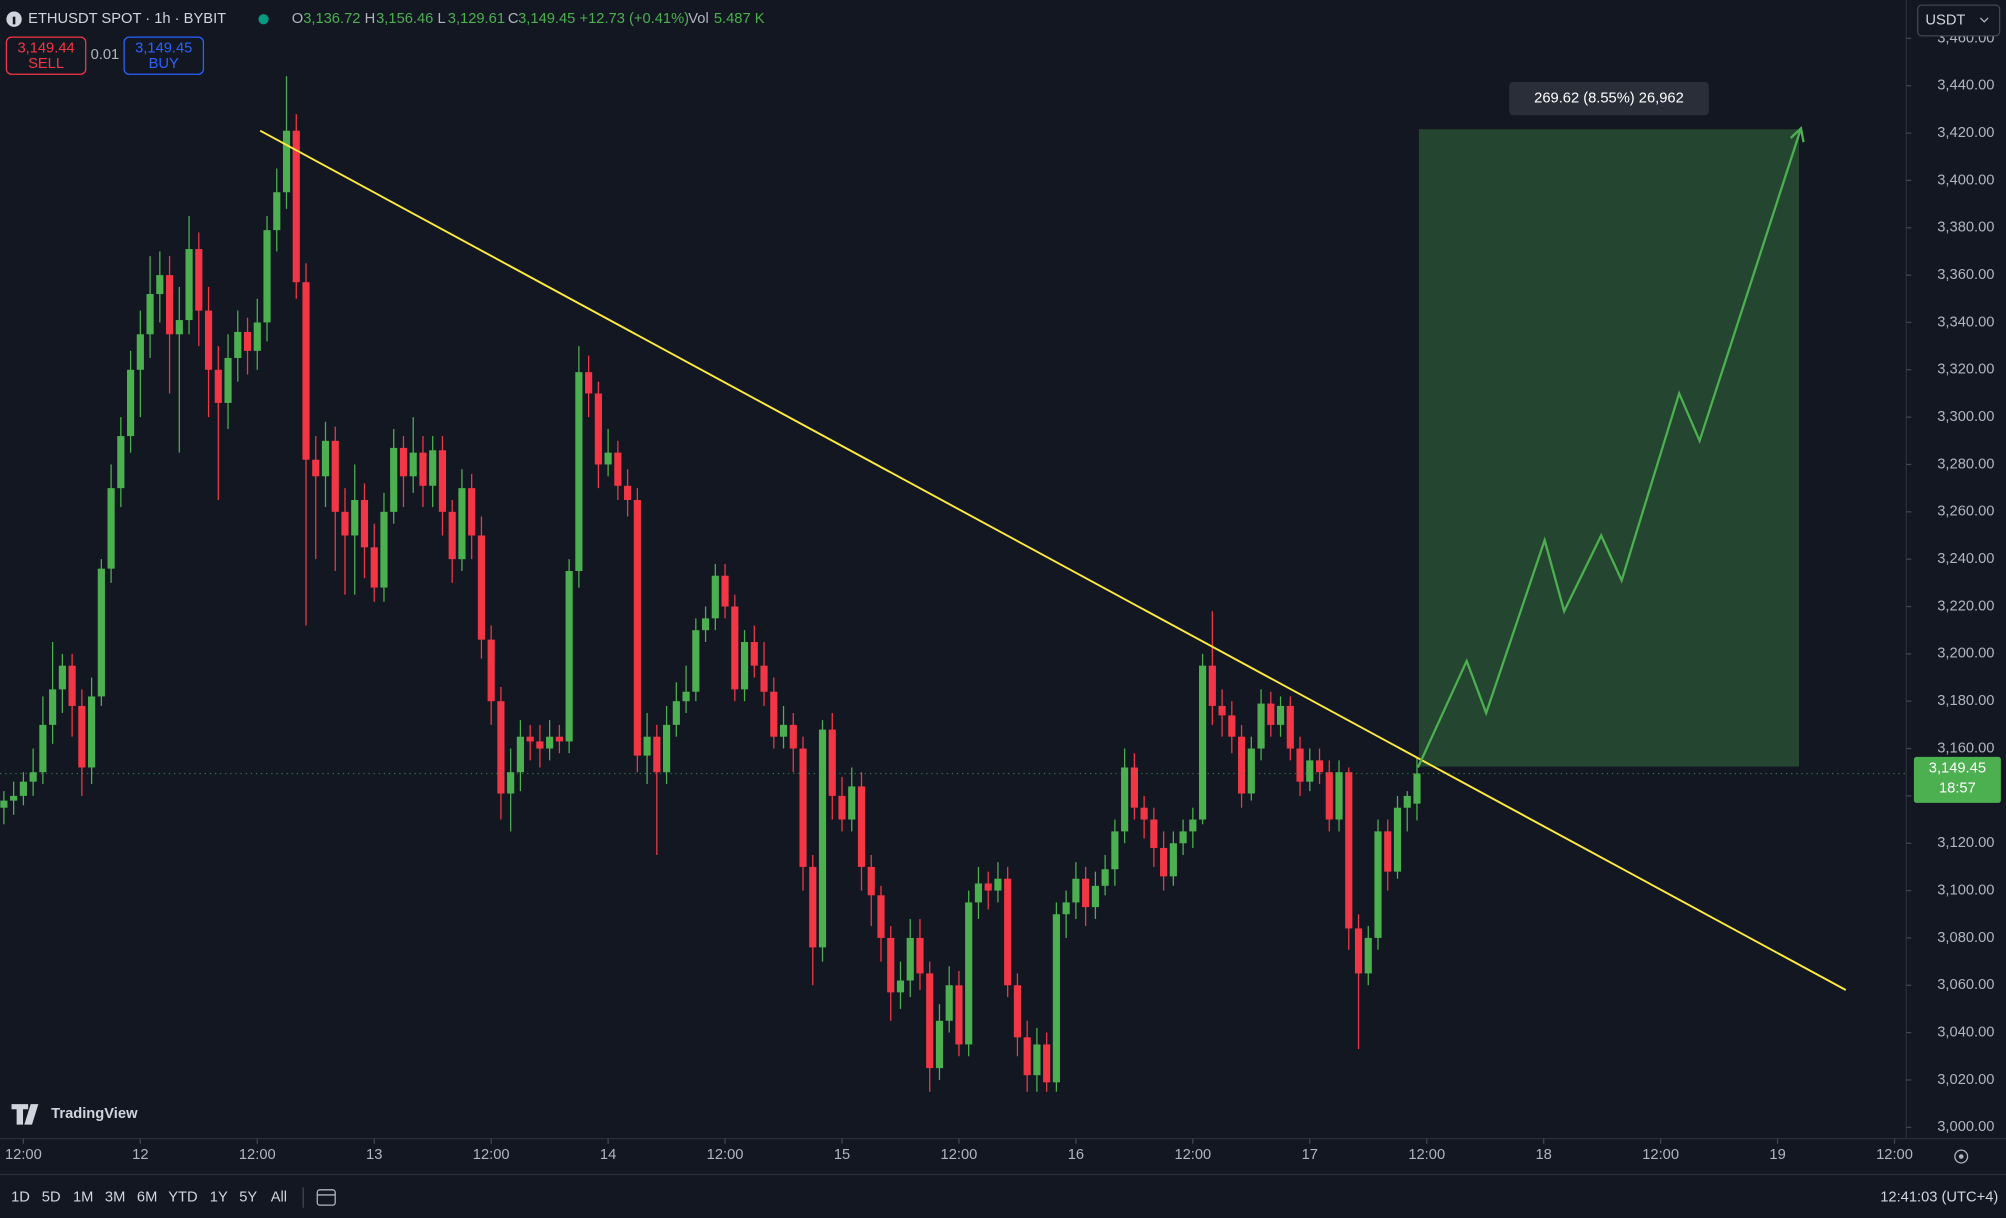 The height and width of the screenshot is (1218, 2006). Describe the element at coordinates (1965, 275) in the screenshot. I see `y-tick-label: 3,360.00` at that location.